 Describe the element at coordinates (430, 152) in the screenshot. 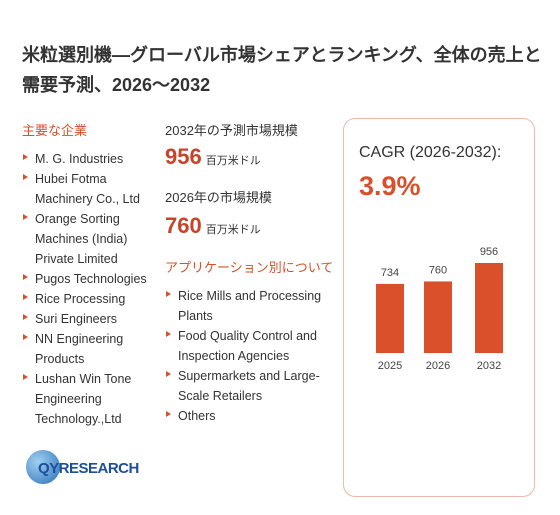

I see `cagr-label: CAGR (2026-2032):` at that location.